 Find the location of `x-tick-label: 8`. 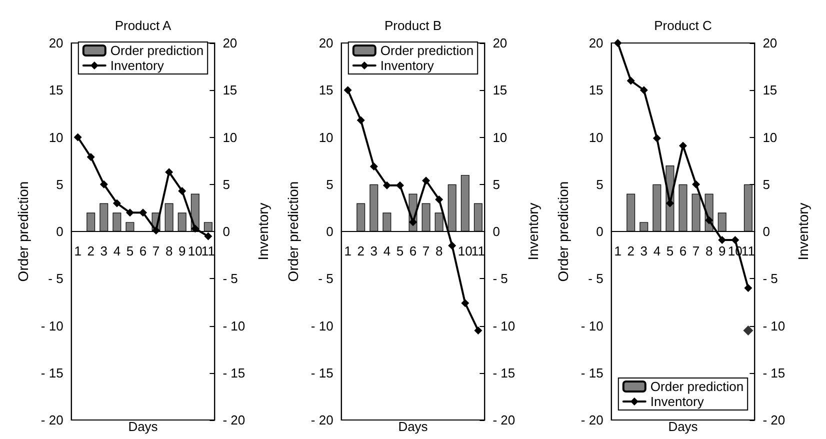

x-tick-label: 8 is located at coordinates (169, 251).